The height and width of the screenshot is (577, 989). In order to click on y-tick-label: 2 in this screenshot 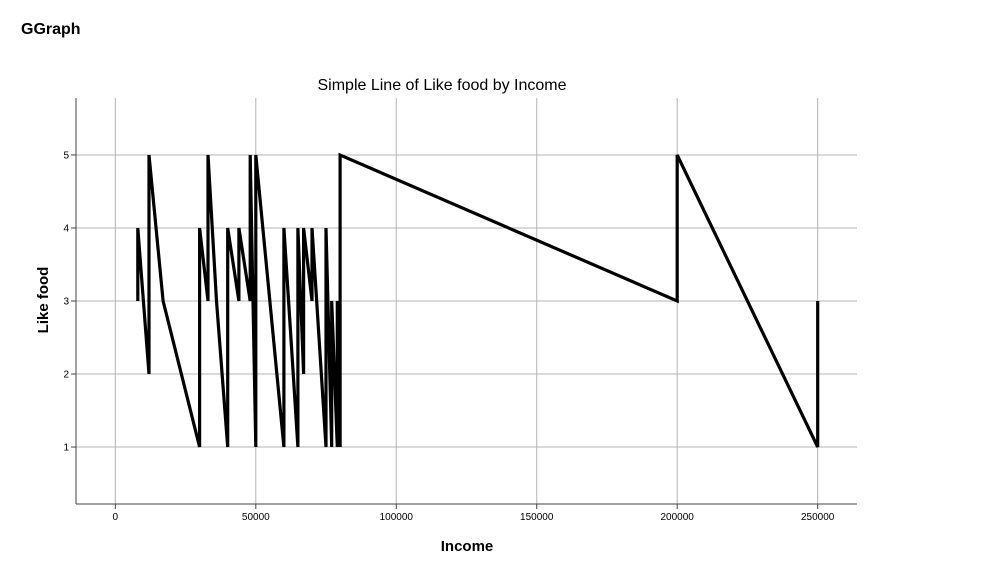, I will do `click(66, 375)`.